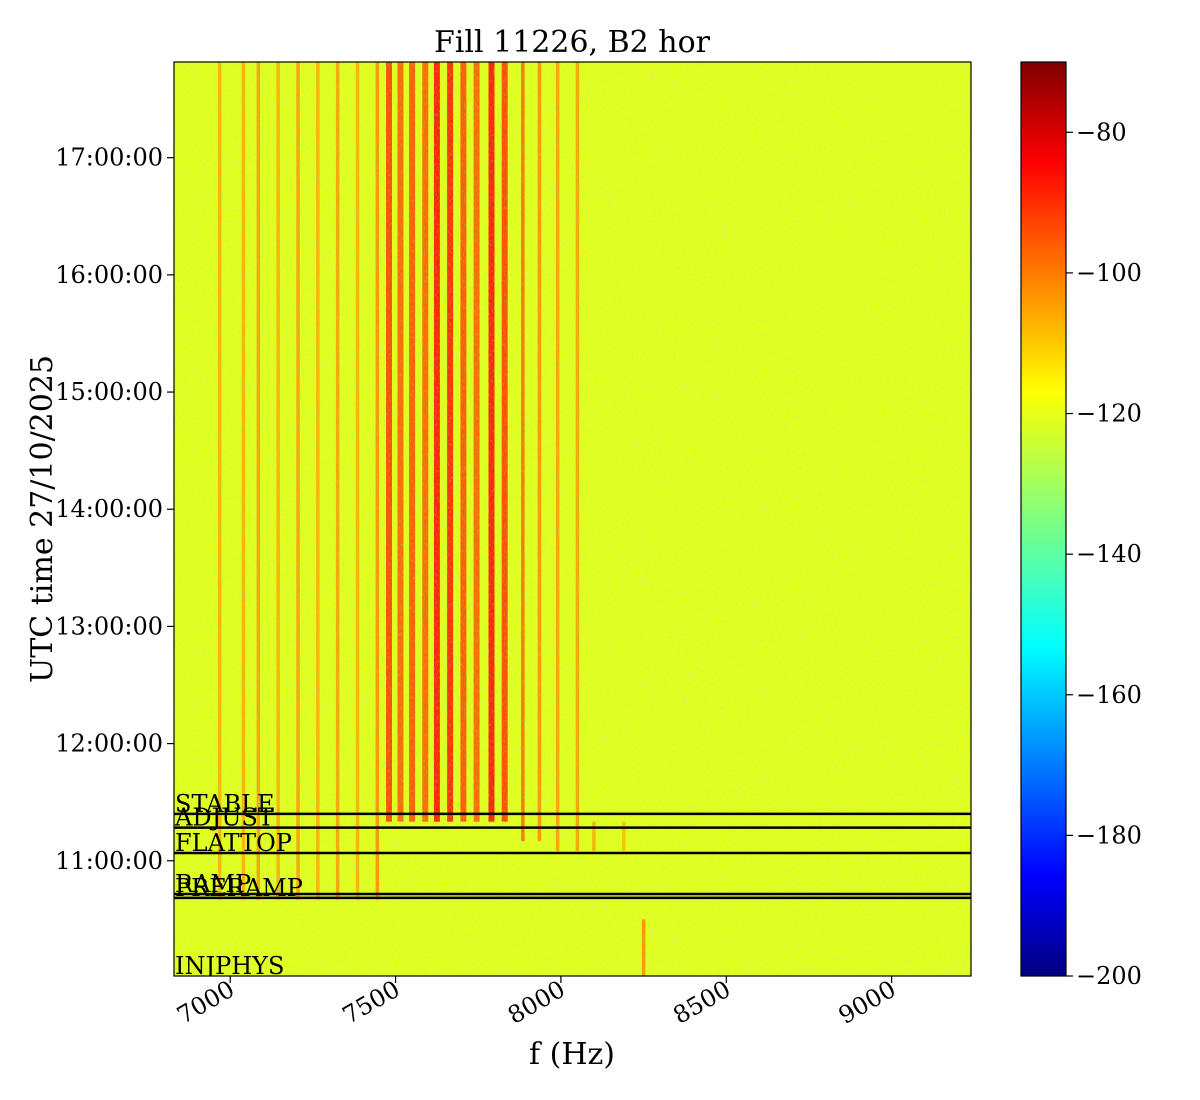 This screenshot has height=1100, width=1200. What do you see at coordinates (701, 1002) in the screenshot?
I see `x-tick-label: 8500` at bounding box center [701, 1002].